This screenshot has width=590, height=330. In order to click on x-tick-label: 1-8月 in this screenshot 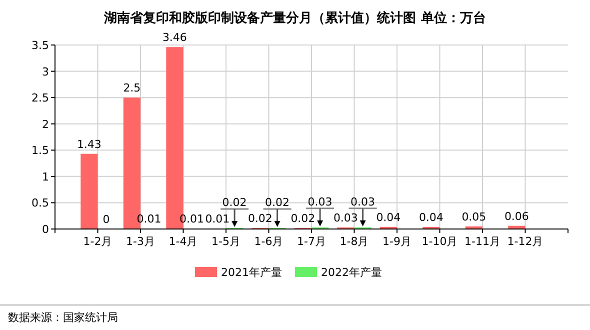, I will do `click(354, 241)`.